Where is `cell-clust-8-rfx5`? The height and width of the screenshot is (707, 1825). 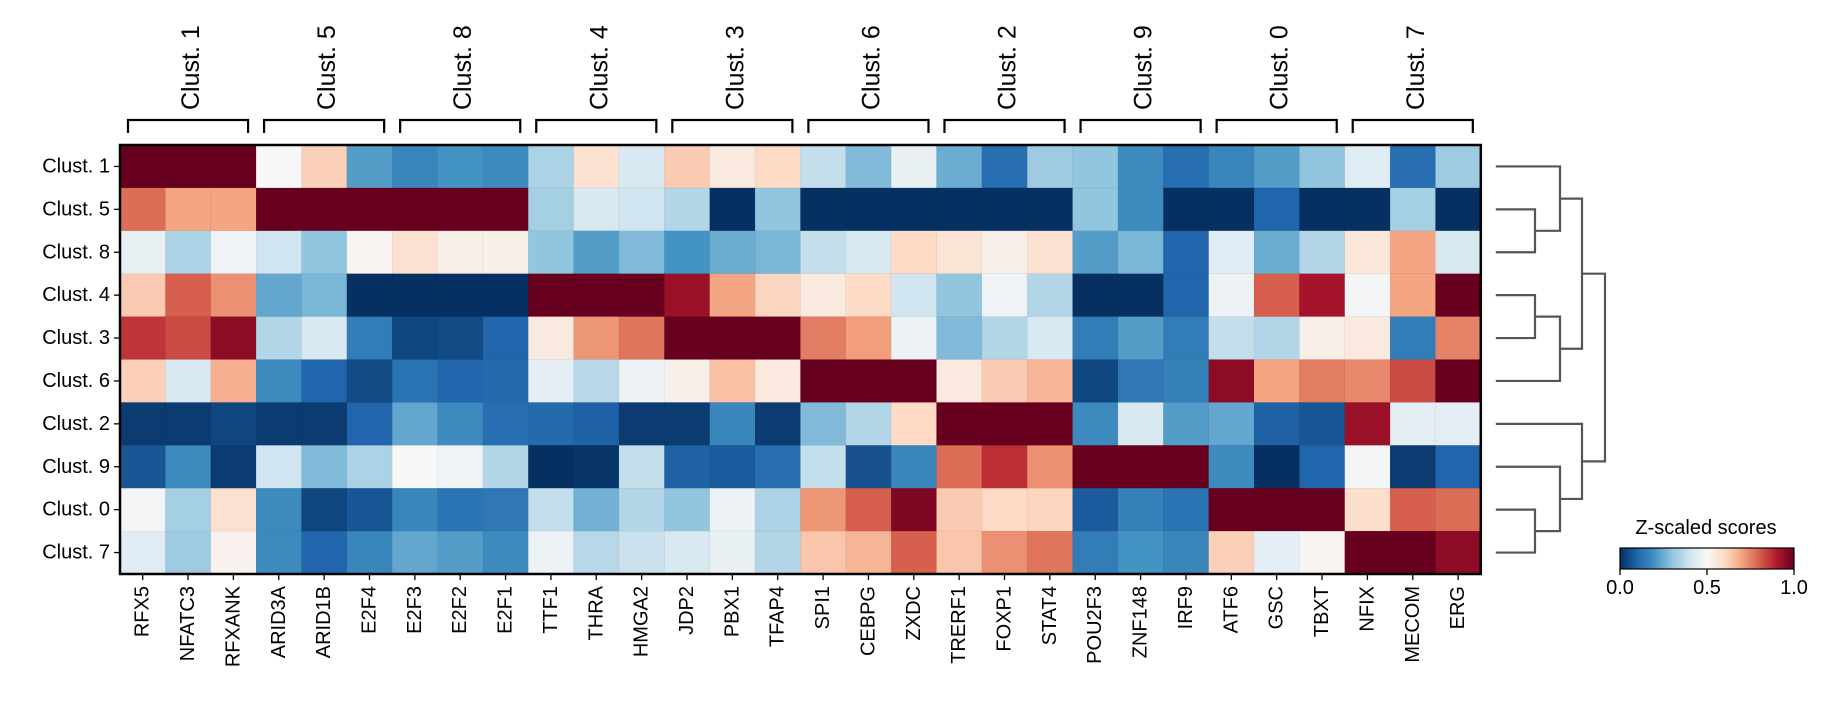
cell-clust-8-rfx5 is located at coordinates (143, 252).